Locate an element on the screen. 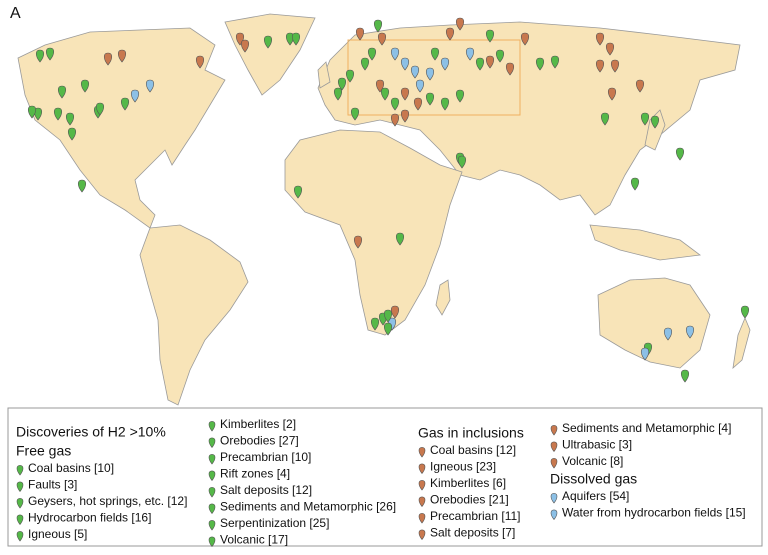 Image resolution: width=768 pixels, height=555 pixels. panel-label: A is located at coordinates (15, 13).